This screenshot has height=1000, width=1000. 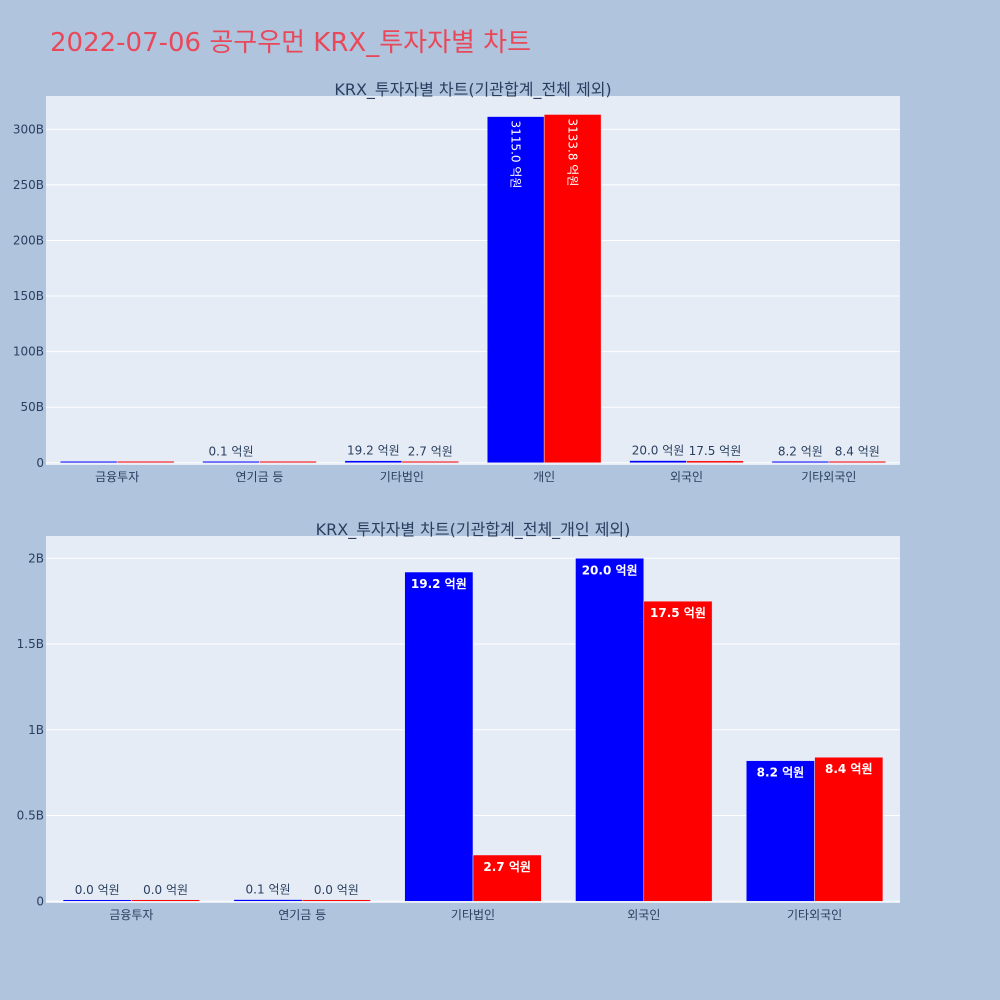 What do you see at coordinates (40, 463) in the screenshot?
I see `chart1-y-tick-label: 0` at bounding box center [40, 463].